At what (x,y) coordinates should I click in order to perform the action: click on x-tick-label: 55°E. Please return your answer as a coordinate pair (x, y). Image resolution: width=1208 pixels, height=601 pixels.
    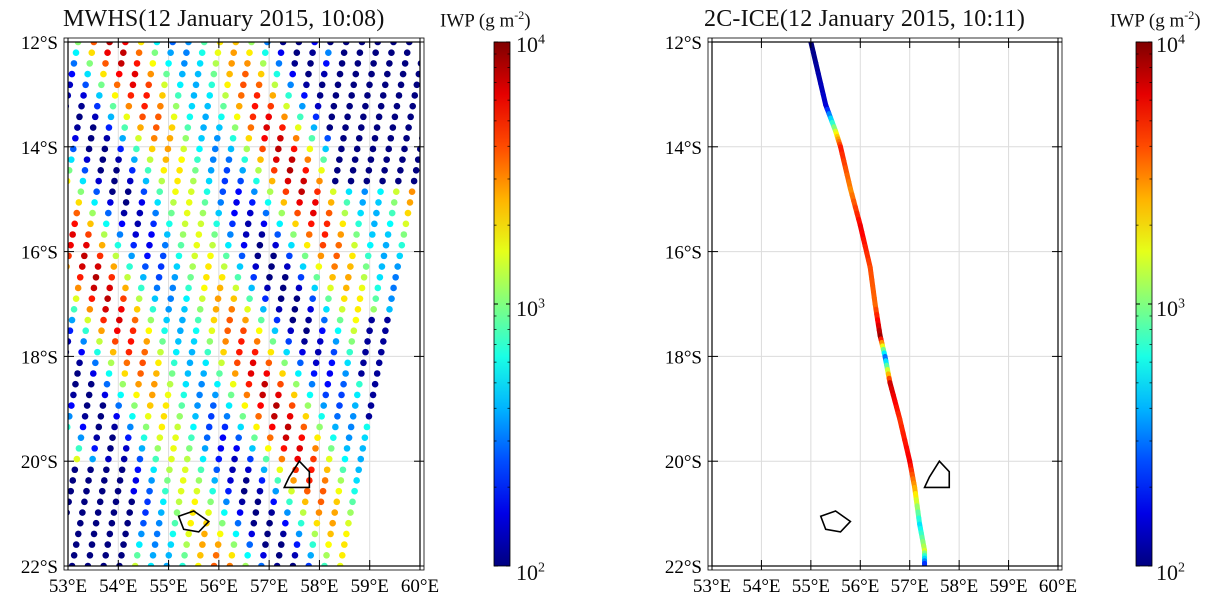
    Looking at the image, I should click on (811, 586).